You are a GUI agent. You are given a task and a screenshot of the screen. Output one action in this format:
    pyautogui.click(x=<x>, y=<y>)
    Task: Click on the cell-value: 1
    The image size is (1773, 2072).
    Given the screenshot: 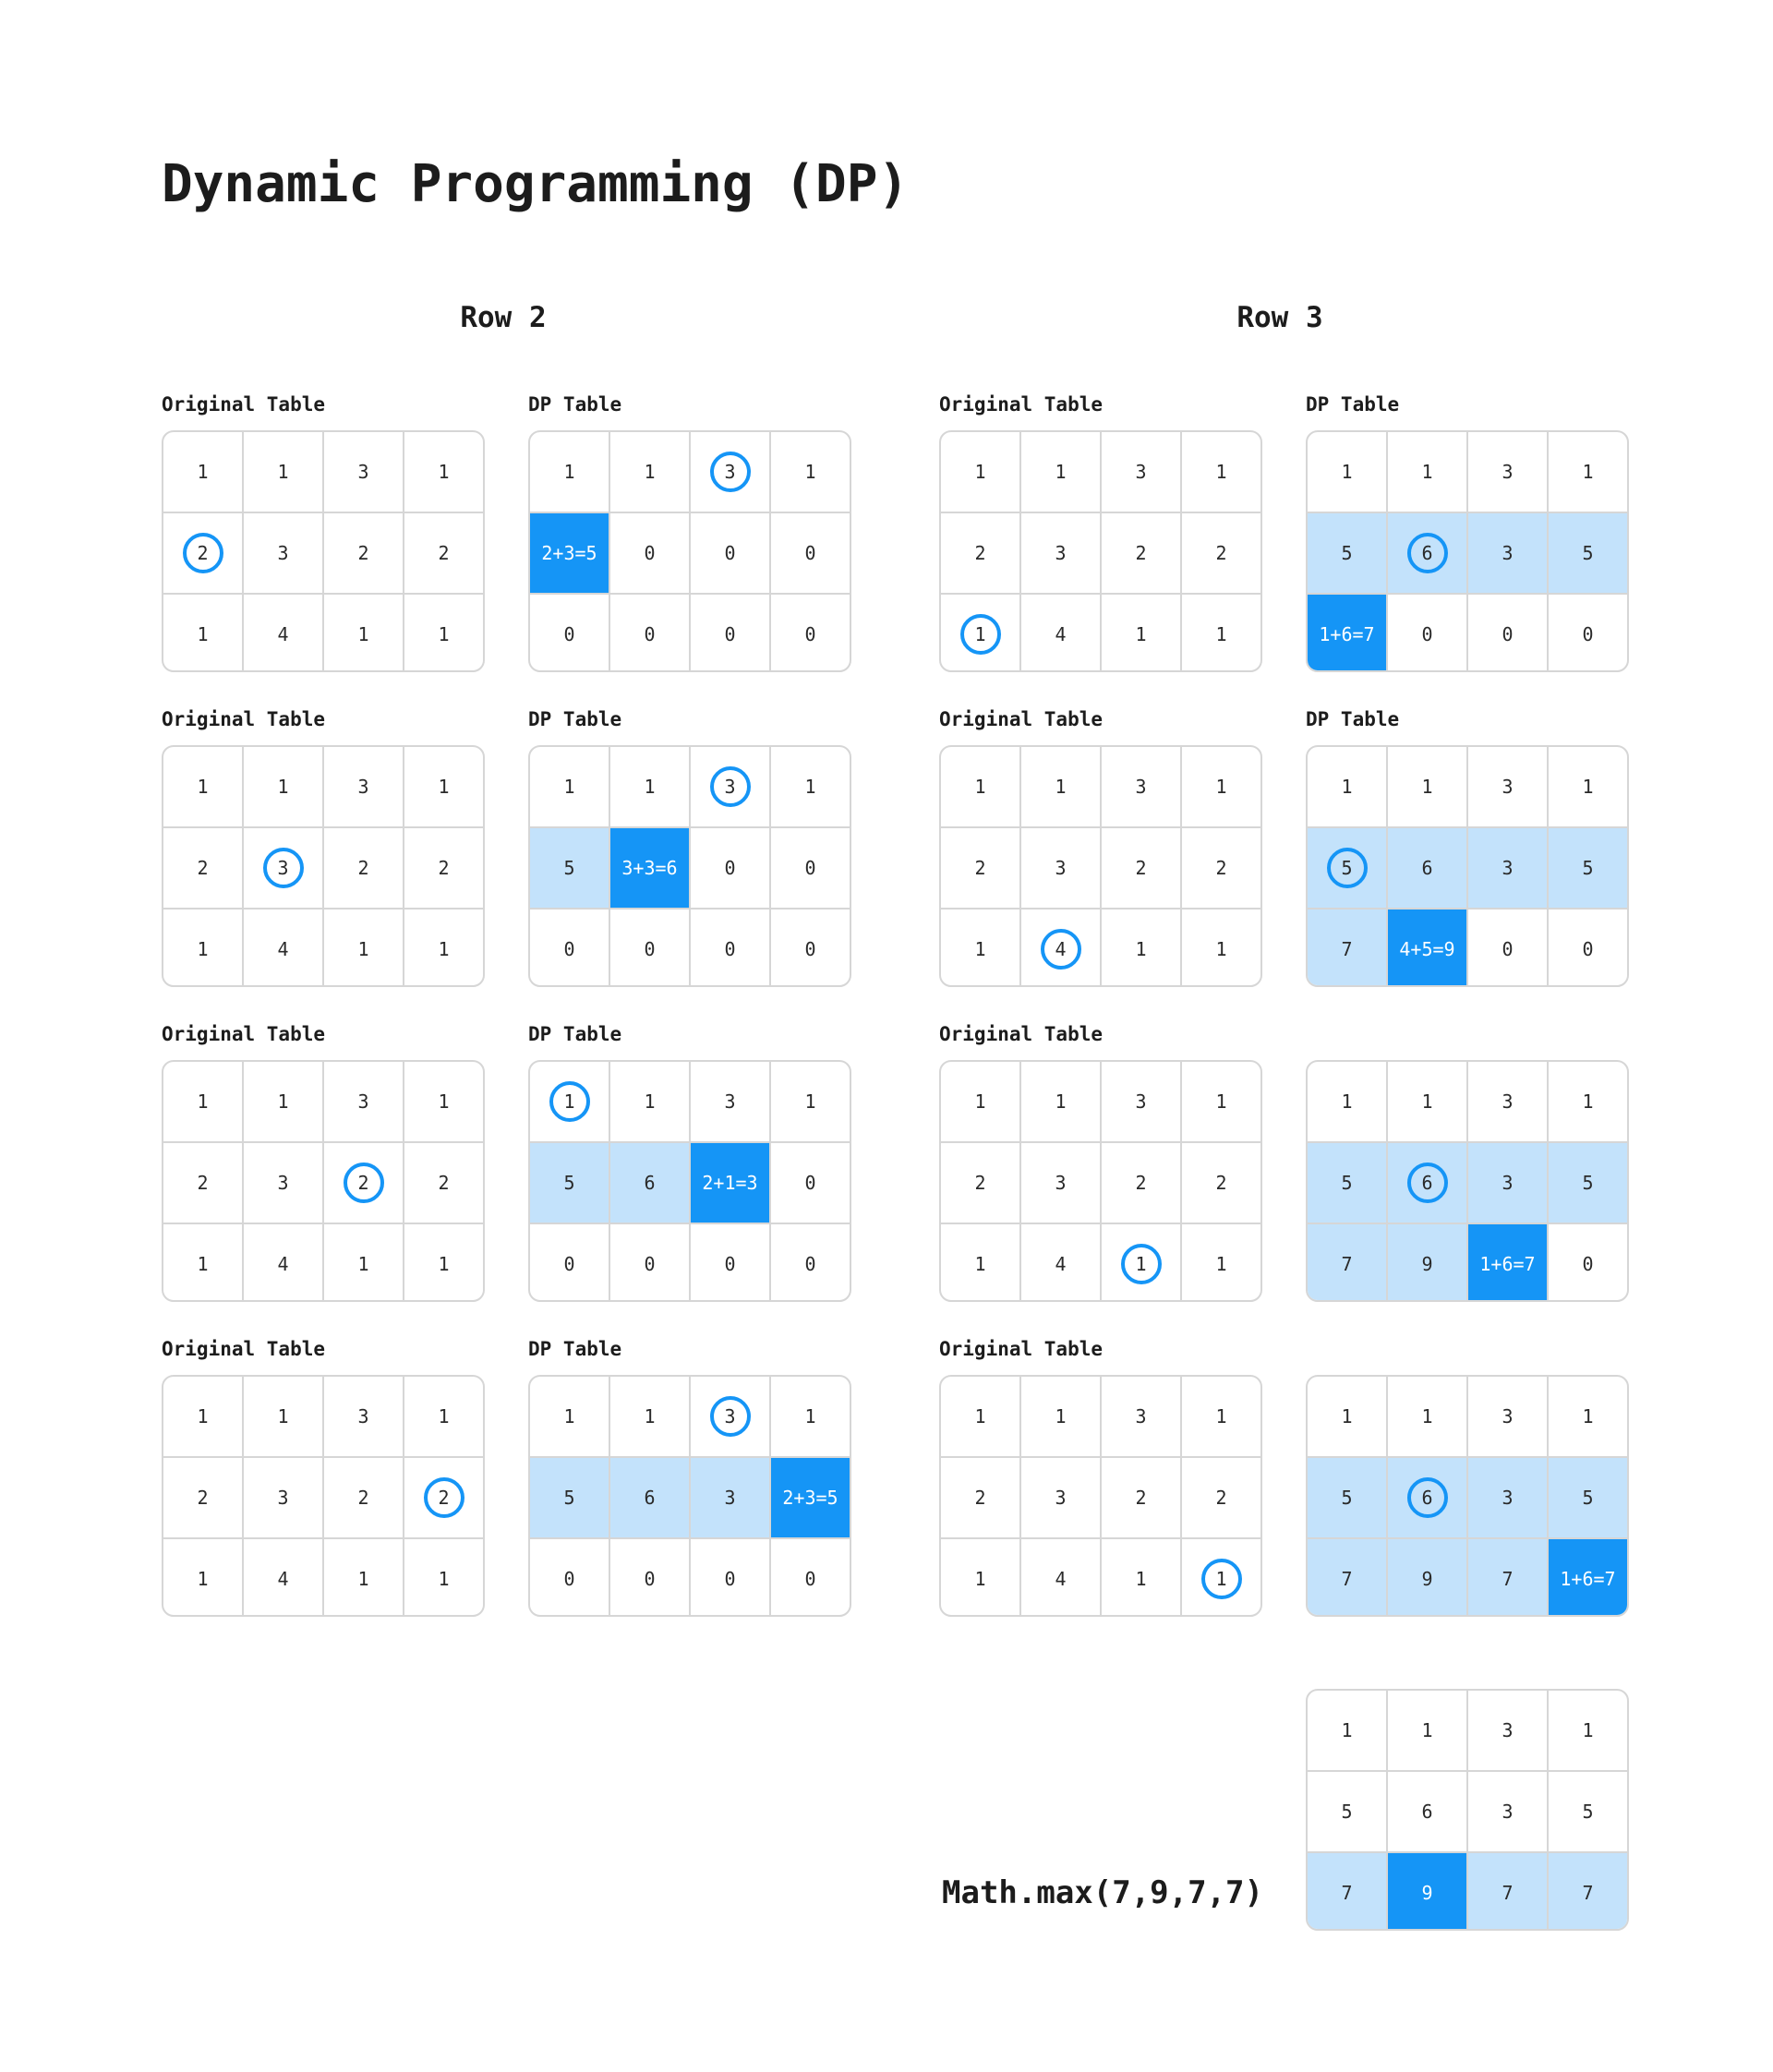 What is the action you would take?
    pyautogui.click(x=569, y=1101)
    